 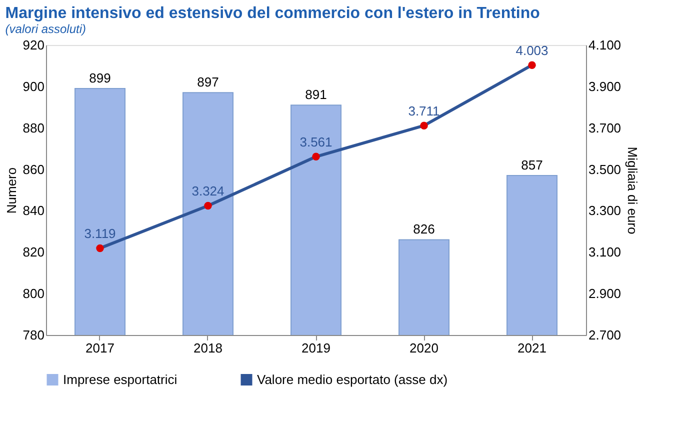 What do you see at coordinates (33, 294) in the screenshot?
I see `y-tick-label: 800` at bounding box center [33, 294].